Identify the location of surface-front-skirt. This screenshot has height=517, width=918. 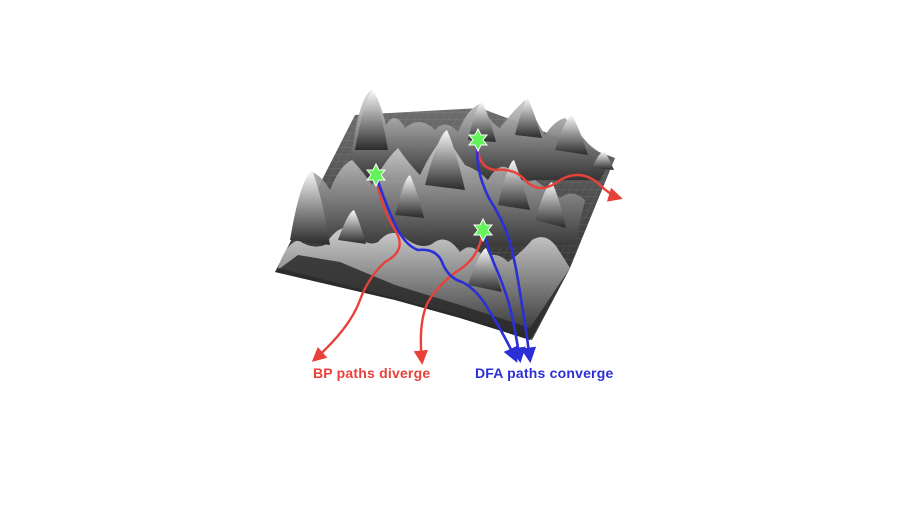
(422, 297).